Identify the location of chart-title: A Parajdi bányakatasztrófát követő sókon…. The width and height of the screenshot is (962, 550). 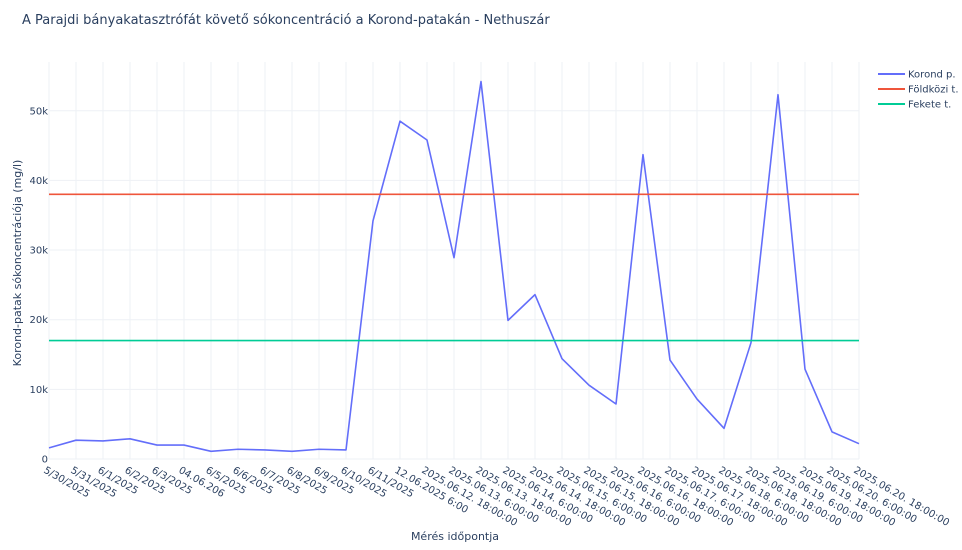
(286, 20).